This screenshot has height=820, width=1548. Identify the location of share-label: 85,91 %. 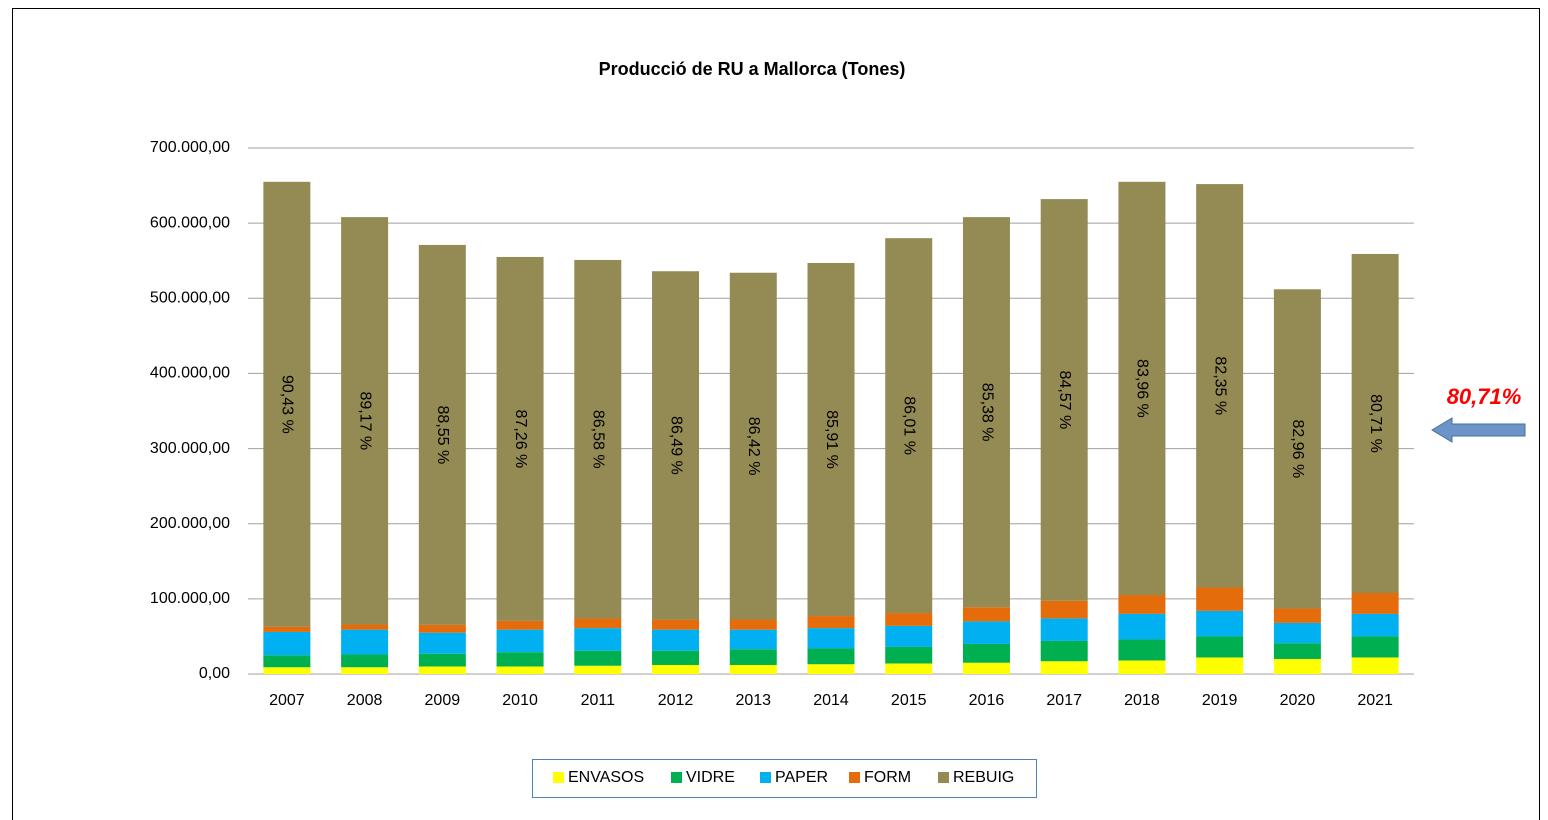
(831, 439).